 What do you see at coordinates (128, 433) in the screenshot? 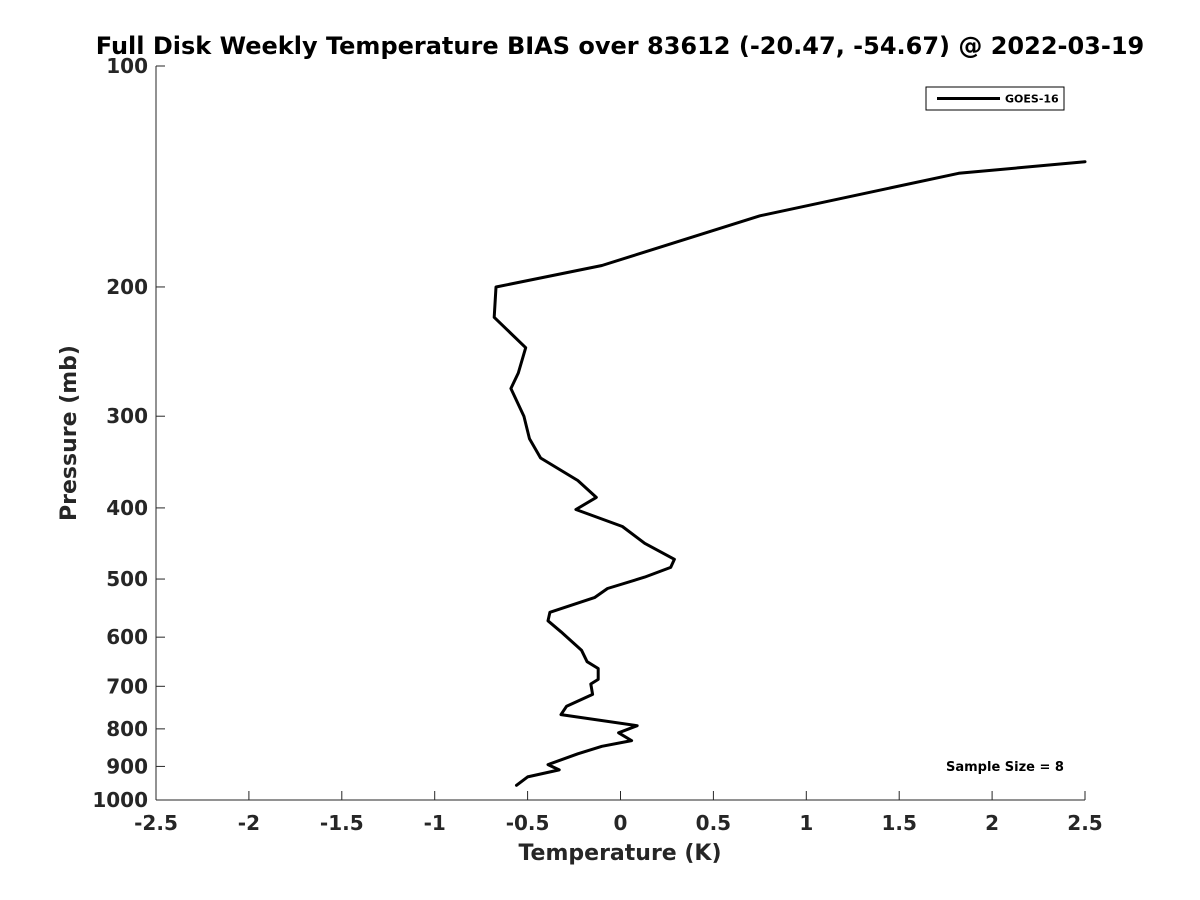
I see `y-axis: 100 200 300 400 500 600 700 800 900 1000` at bounding box center [128, 433].